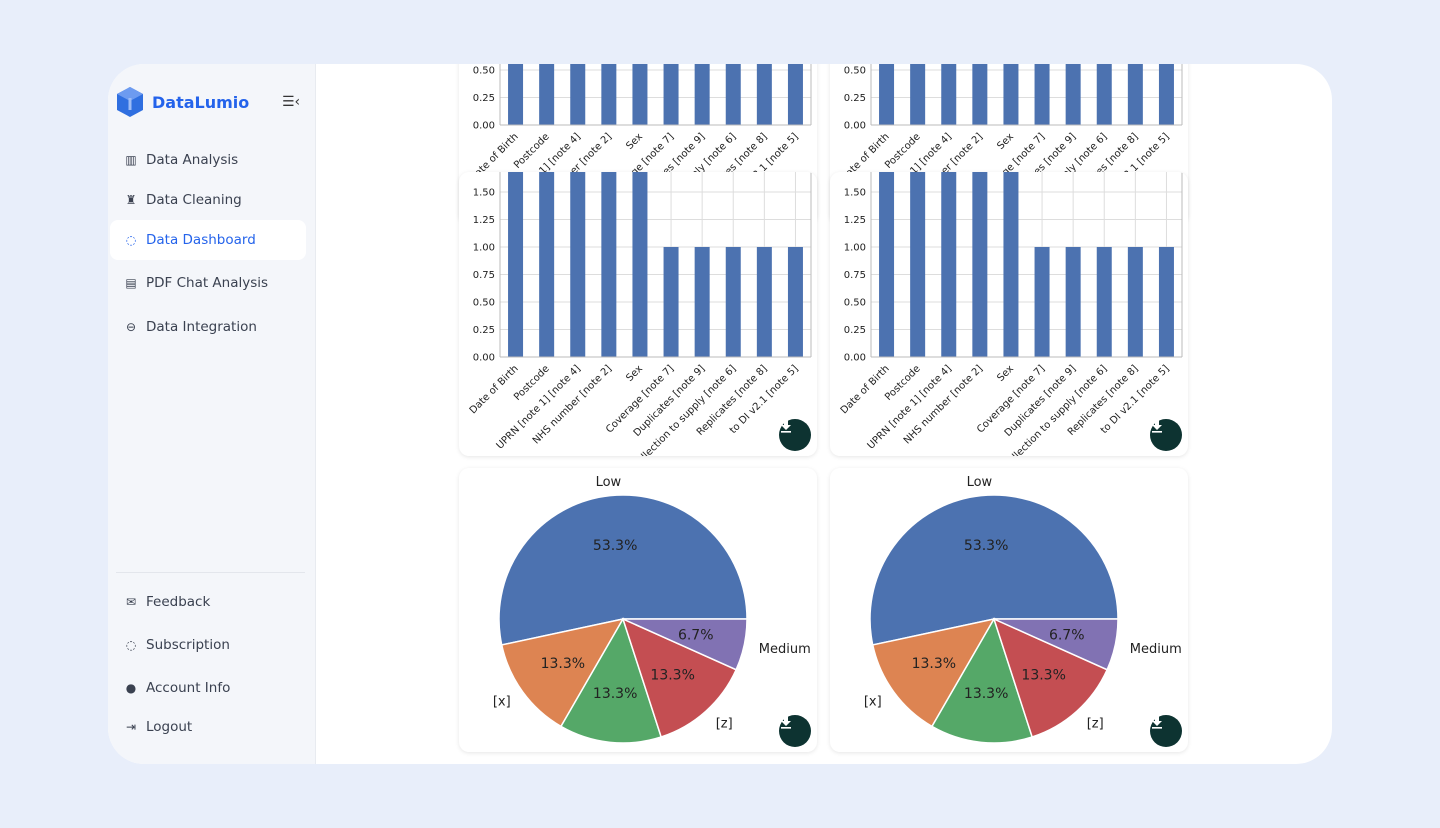 The height and width of the screenshot is (828, 1440). I want to click on sidebar-item-label: Account Info, so click(188, 688).